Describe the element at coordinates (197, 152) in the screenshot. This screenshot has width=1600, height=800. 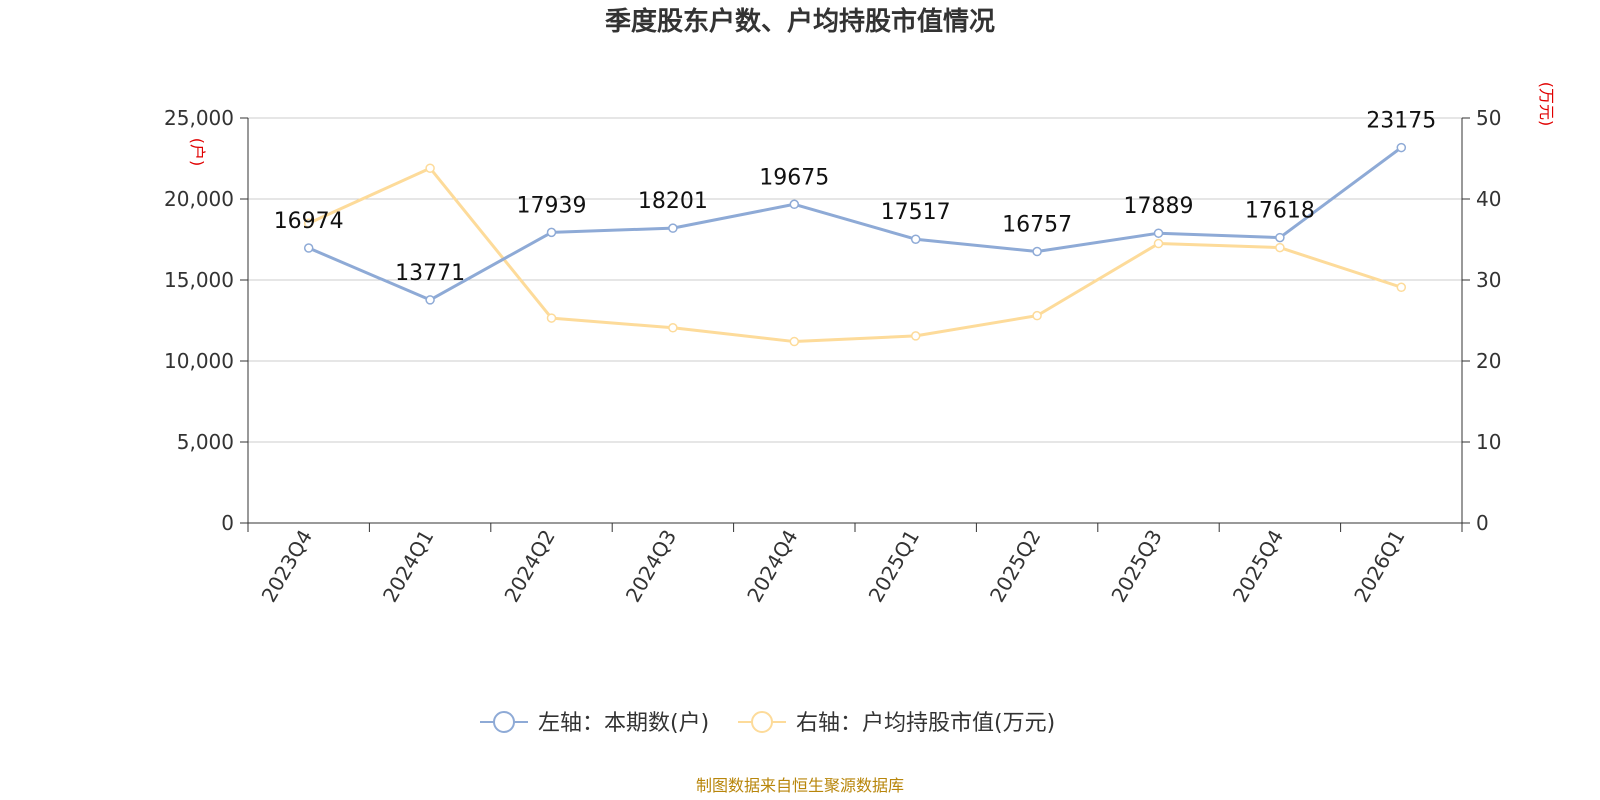
I see `y-left-unit: (户)` at that location.